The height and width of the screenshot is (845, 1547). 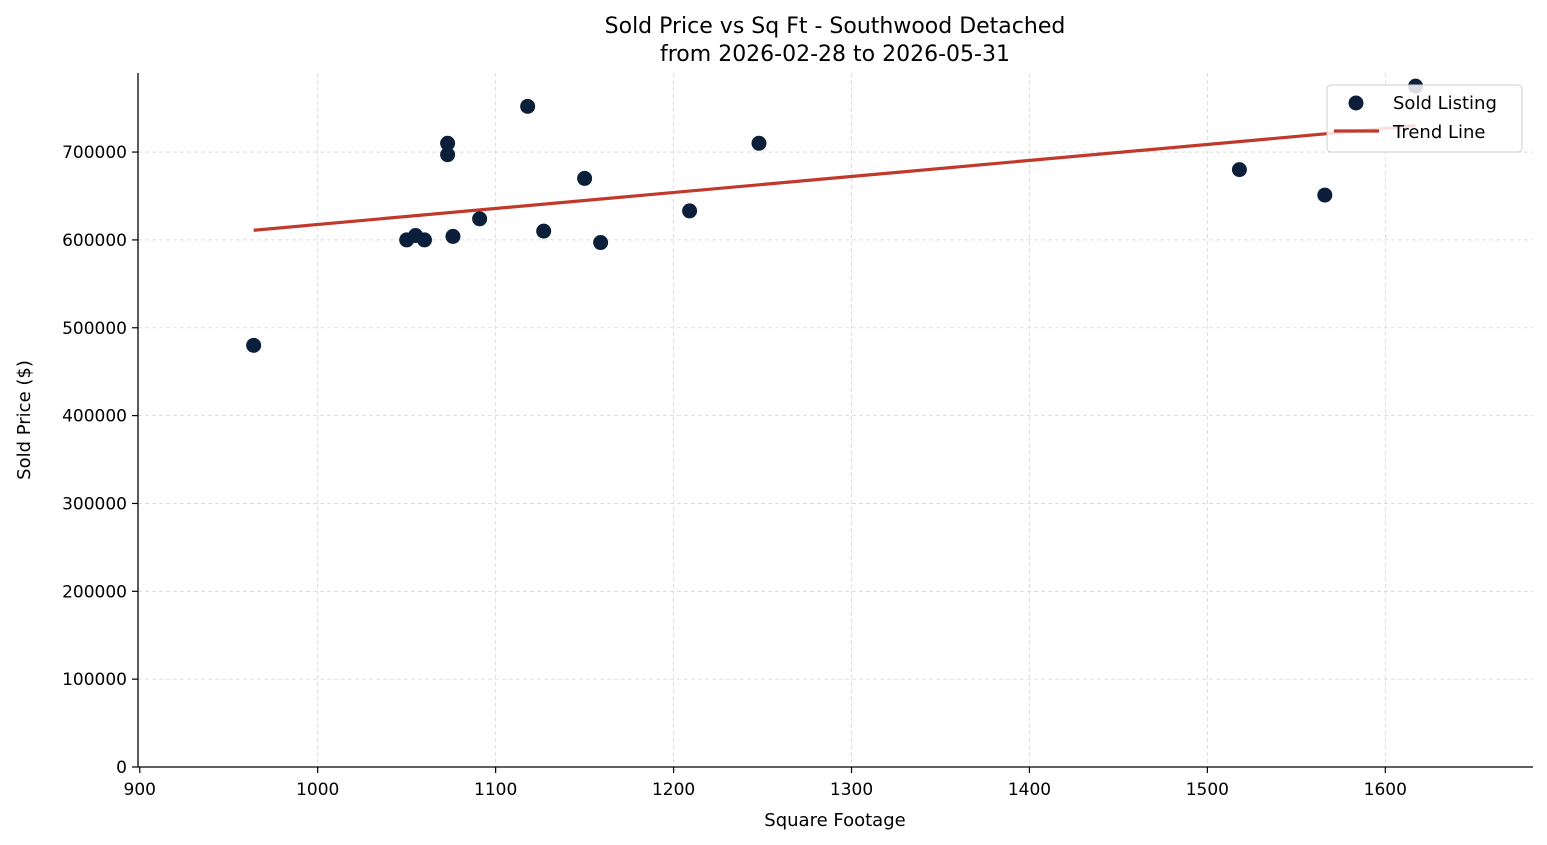 What do you see at coordinates (94, 241) in the screenshot?
I see `y-tick-label: 600000` at bounding box center [94, 241].